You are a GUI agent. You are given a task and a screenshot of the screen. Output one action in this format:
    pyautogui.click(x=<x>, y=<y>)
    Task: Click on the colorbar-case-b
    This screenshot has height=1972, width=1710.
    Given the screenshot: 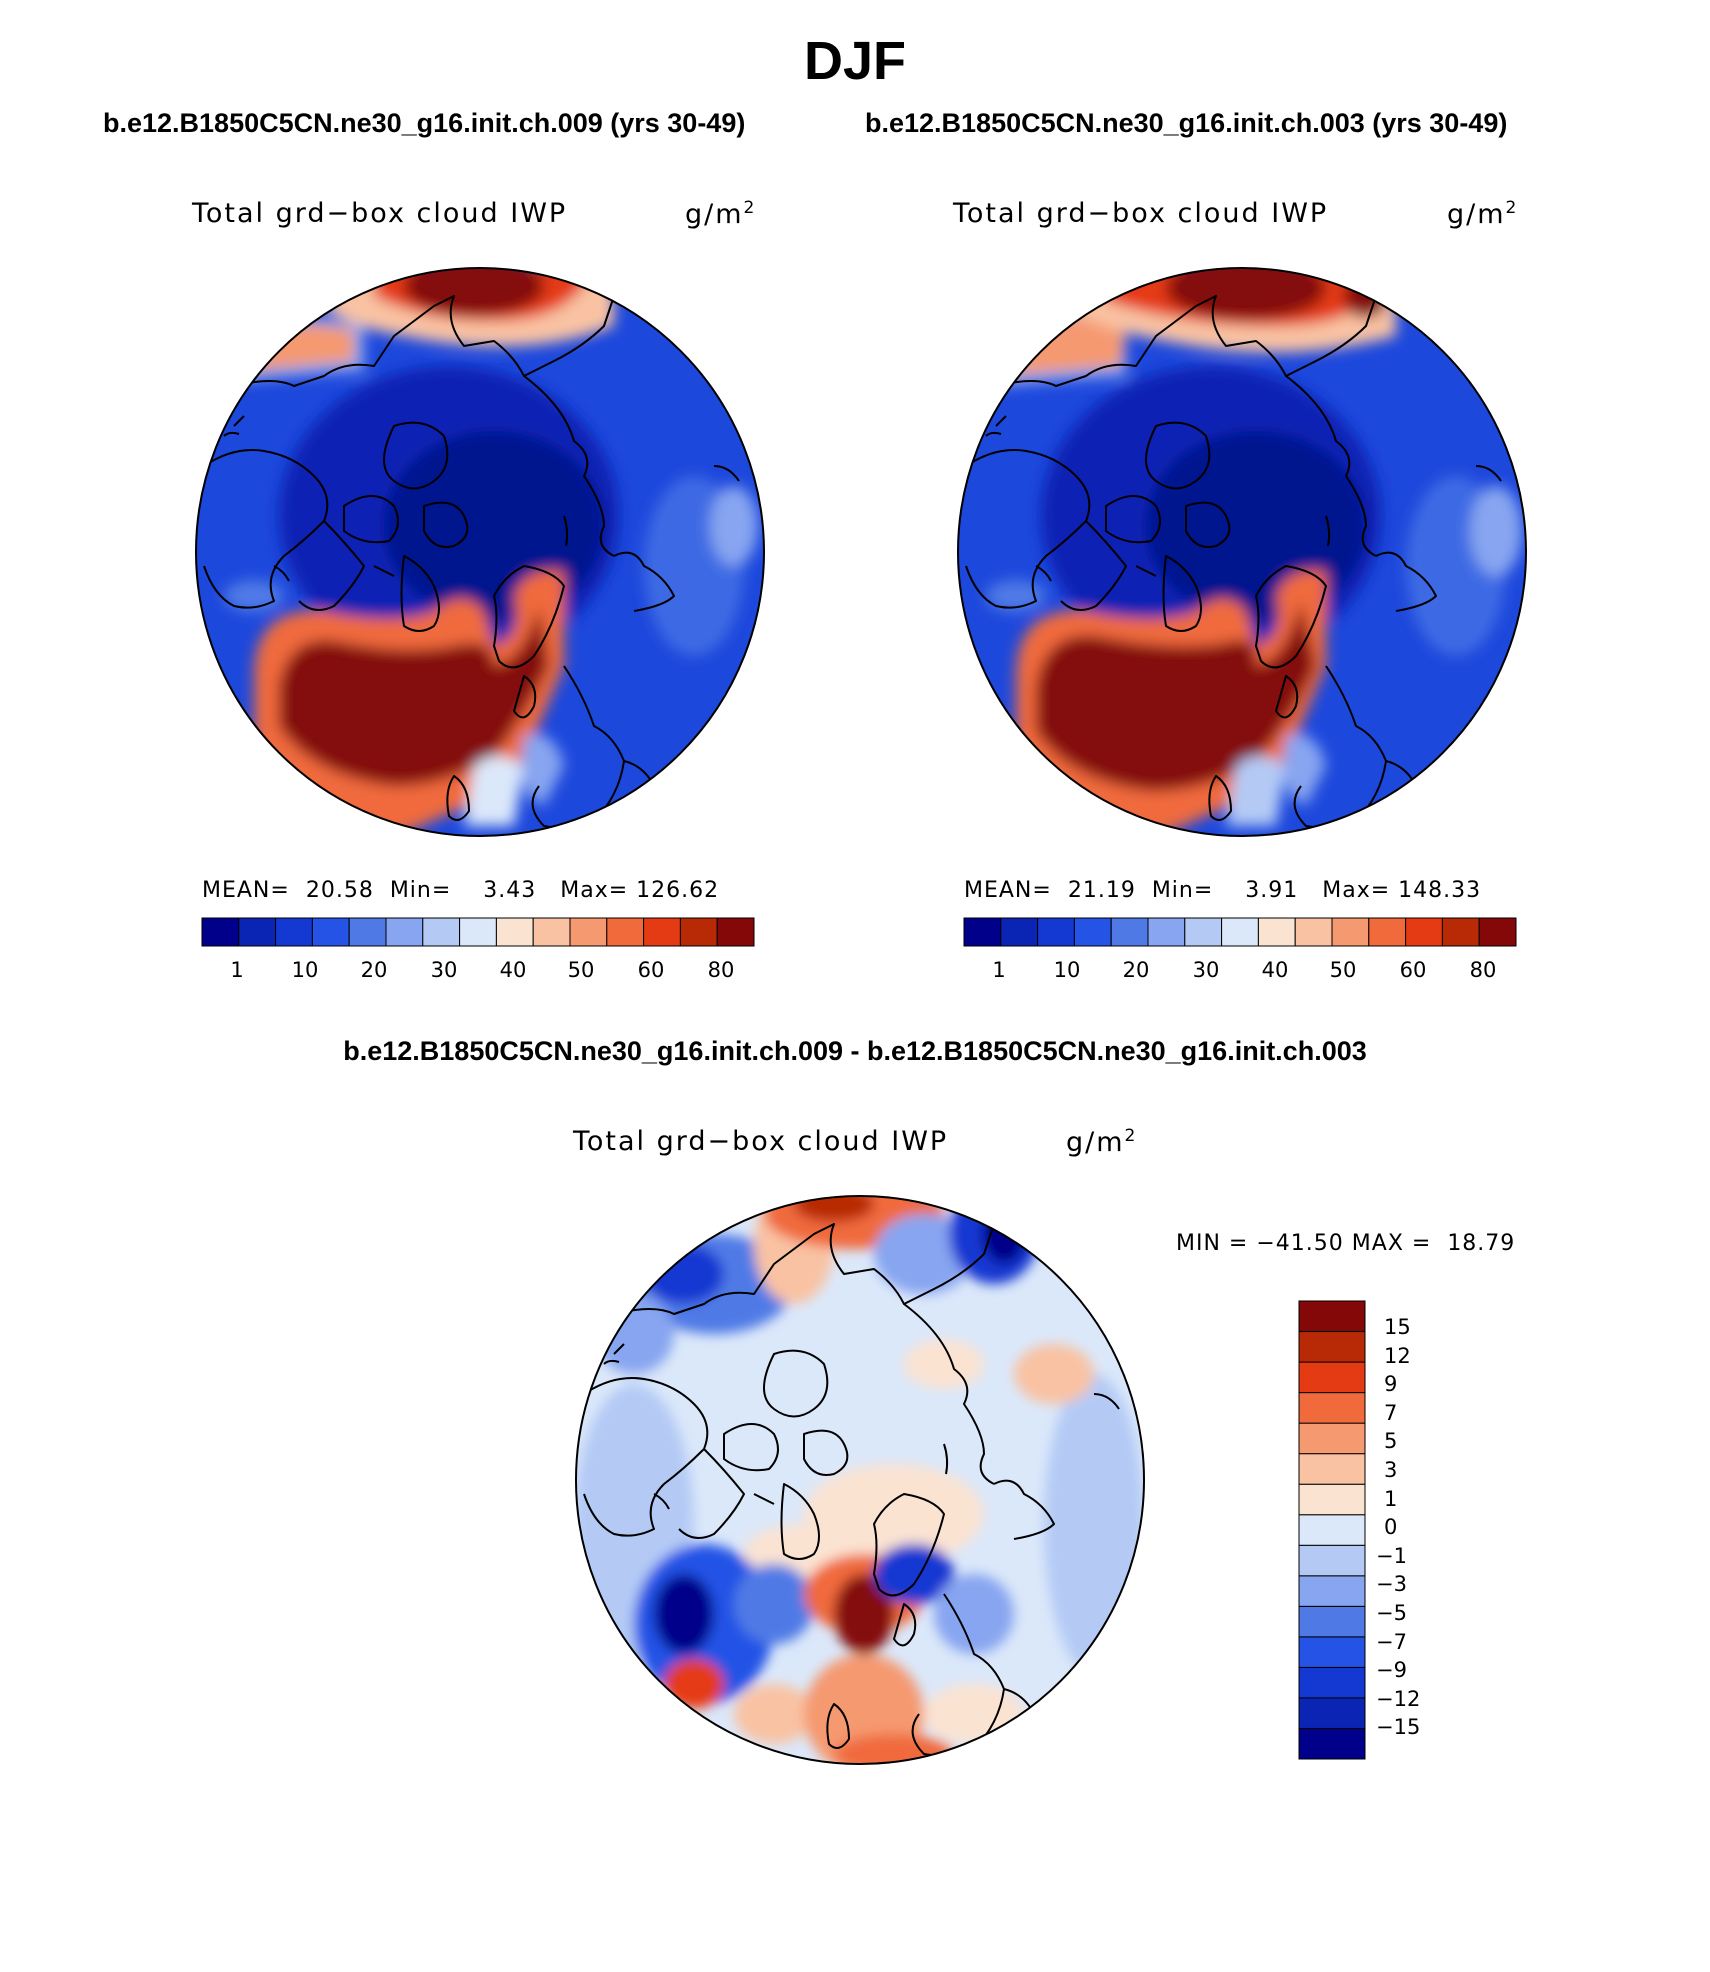 What is the action you would take?
    pyautogui.click(x=1240, y=932)
    